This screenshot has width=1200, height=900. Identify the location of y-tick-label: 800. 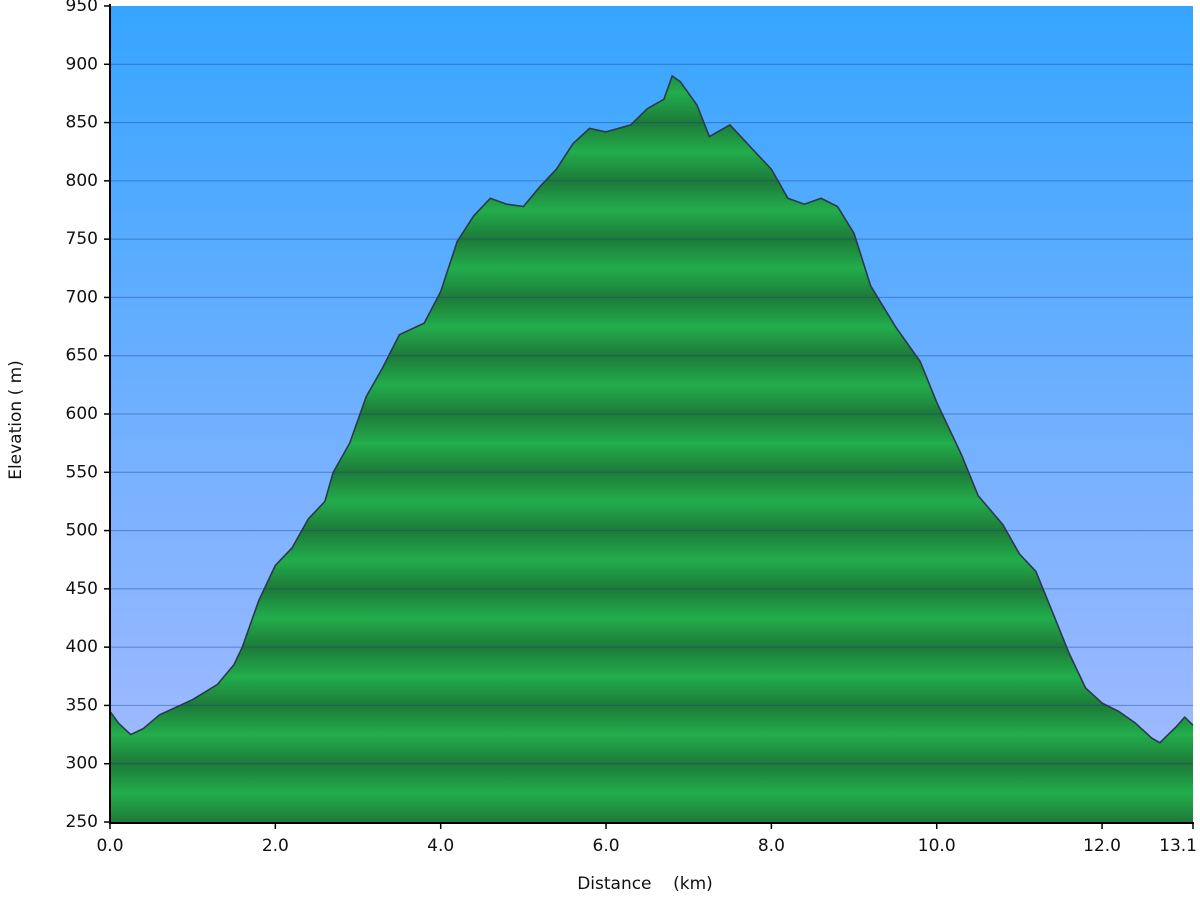
(82, 181).